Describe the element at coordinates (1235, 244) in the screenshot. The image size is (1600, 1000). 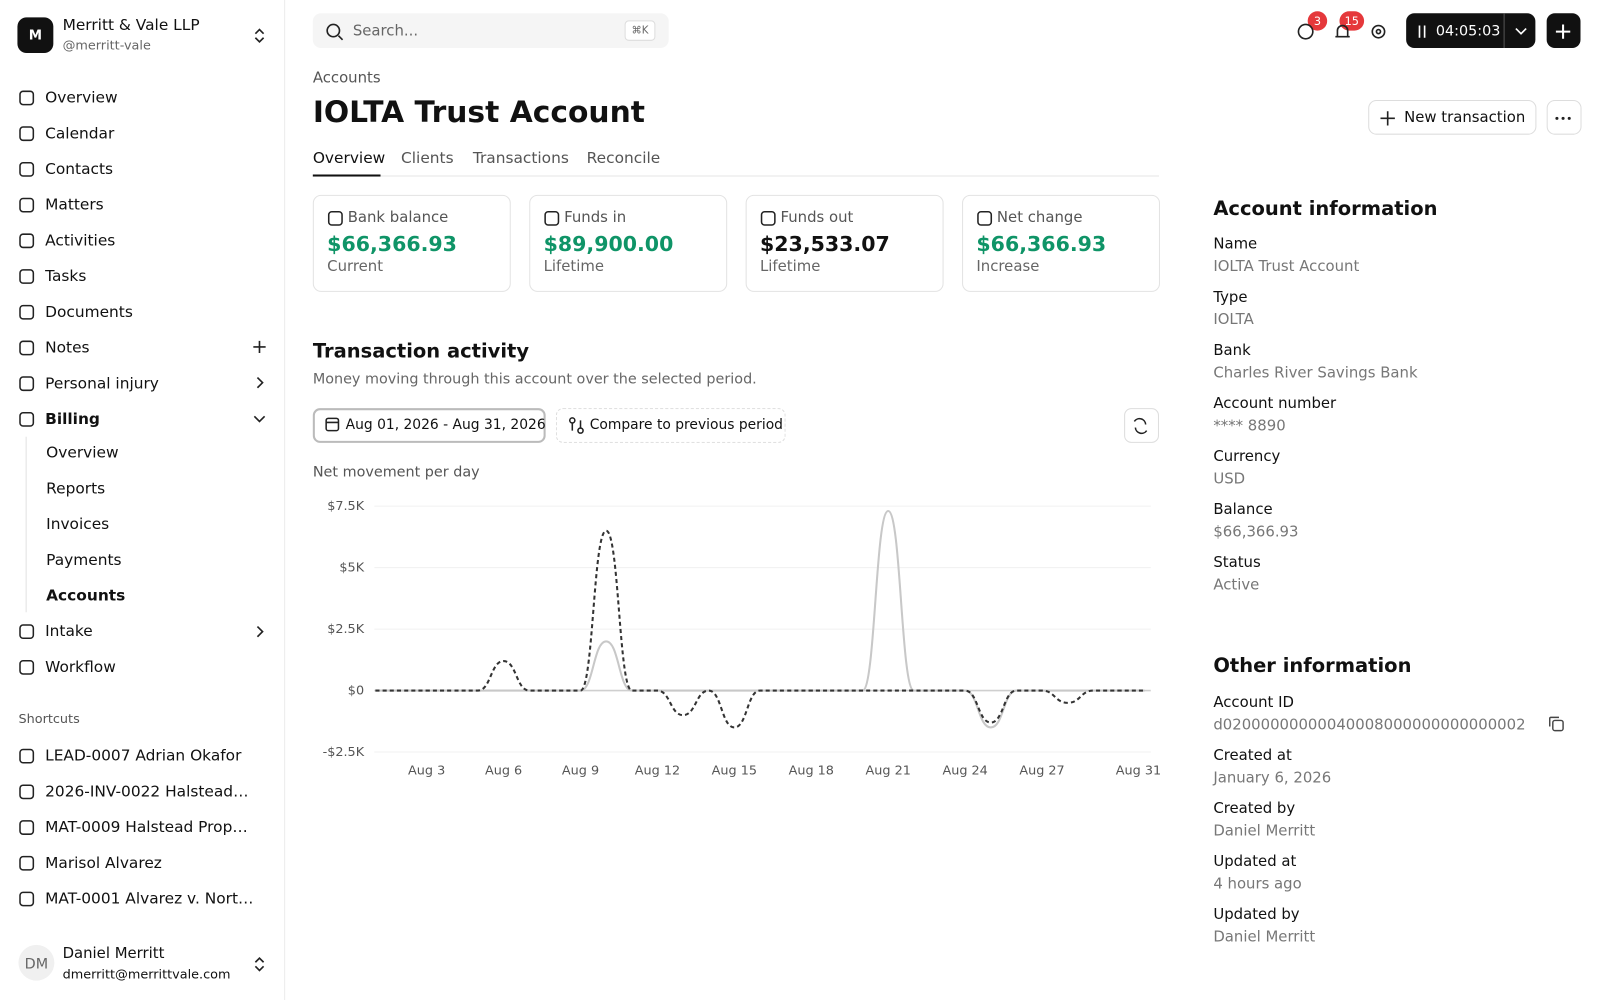
I see `field-label: Name` at that location.